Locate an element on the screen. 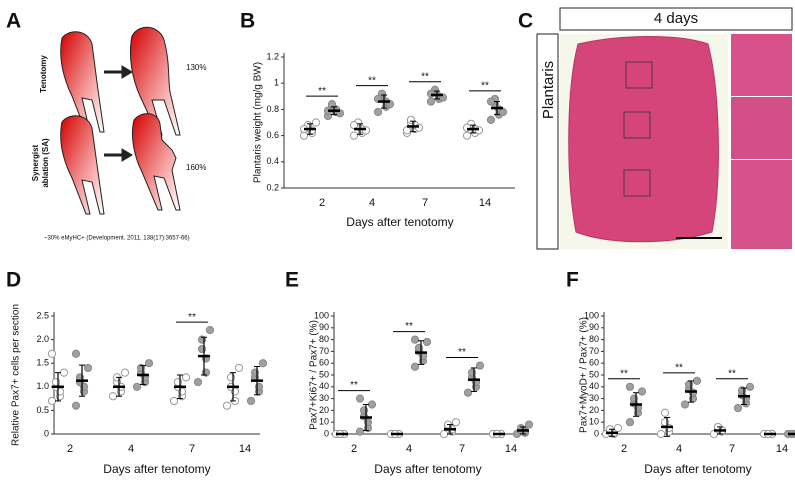 The image size is (795, 481). y-tick-label: 100 is located at coordinates (591, 315).